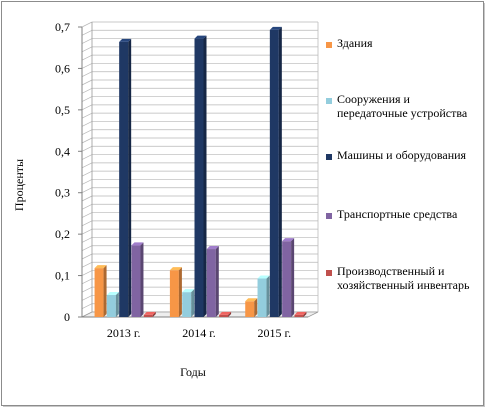 The image size is (485, 407). Describe the element at coordinates (62, 234) in the screenshot. I see `y-tick-label: 0,2` at that location.